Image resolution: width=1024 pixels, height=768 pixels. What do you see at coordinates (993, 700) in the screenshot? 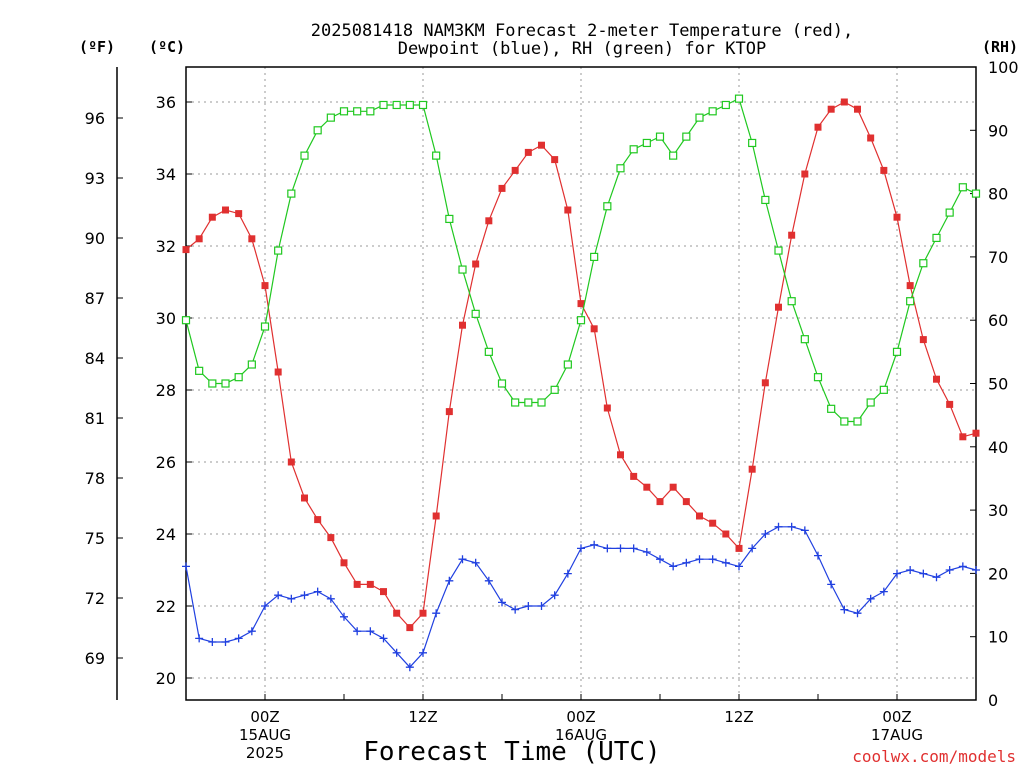
I see `rh-tick-label: 0` at bounding box center [993, 700].